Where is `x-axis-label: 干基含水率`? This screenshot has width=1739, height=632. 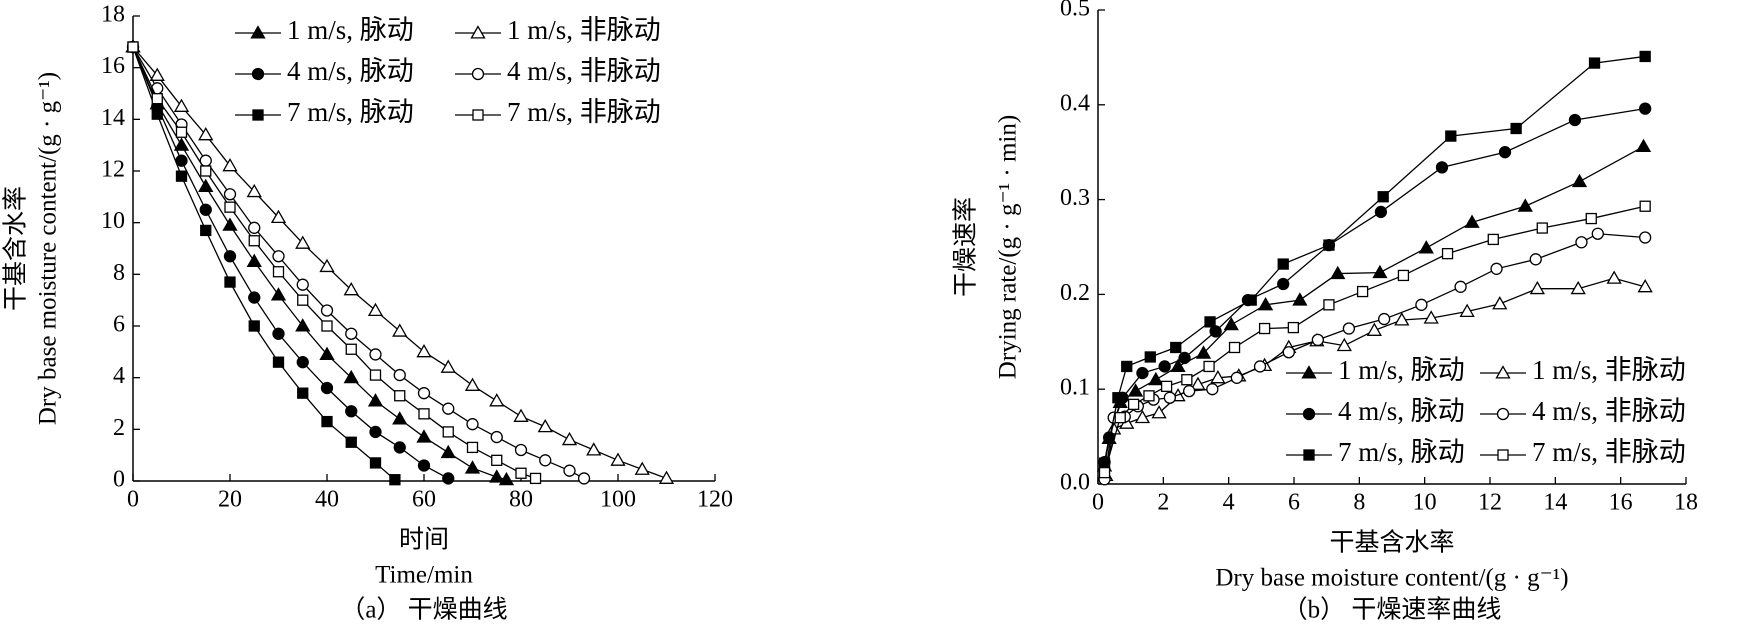 x-axis-label: 干基含水率 is located at coordinates (1391, 543).